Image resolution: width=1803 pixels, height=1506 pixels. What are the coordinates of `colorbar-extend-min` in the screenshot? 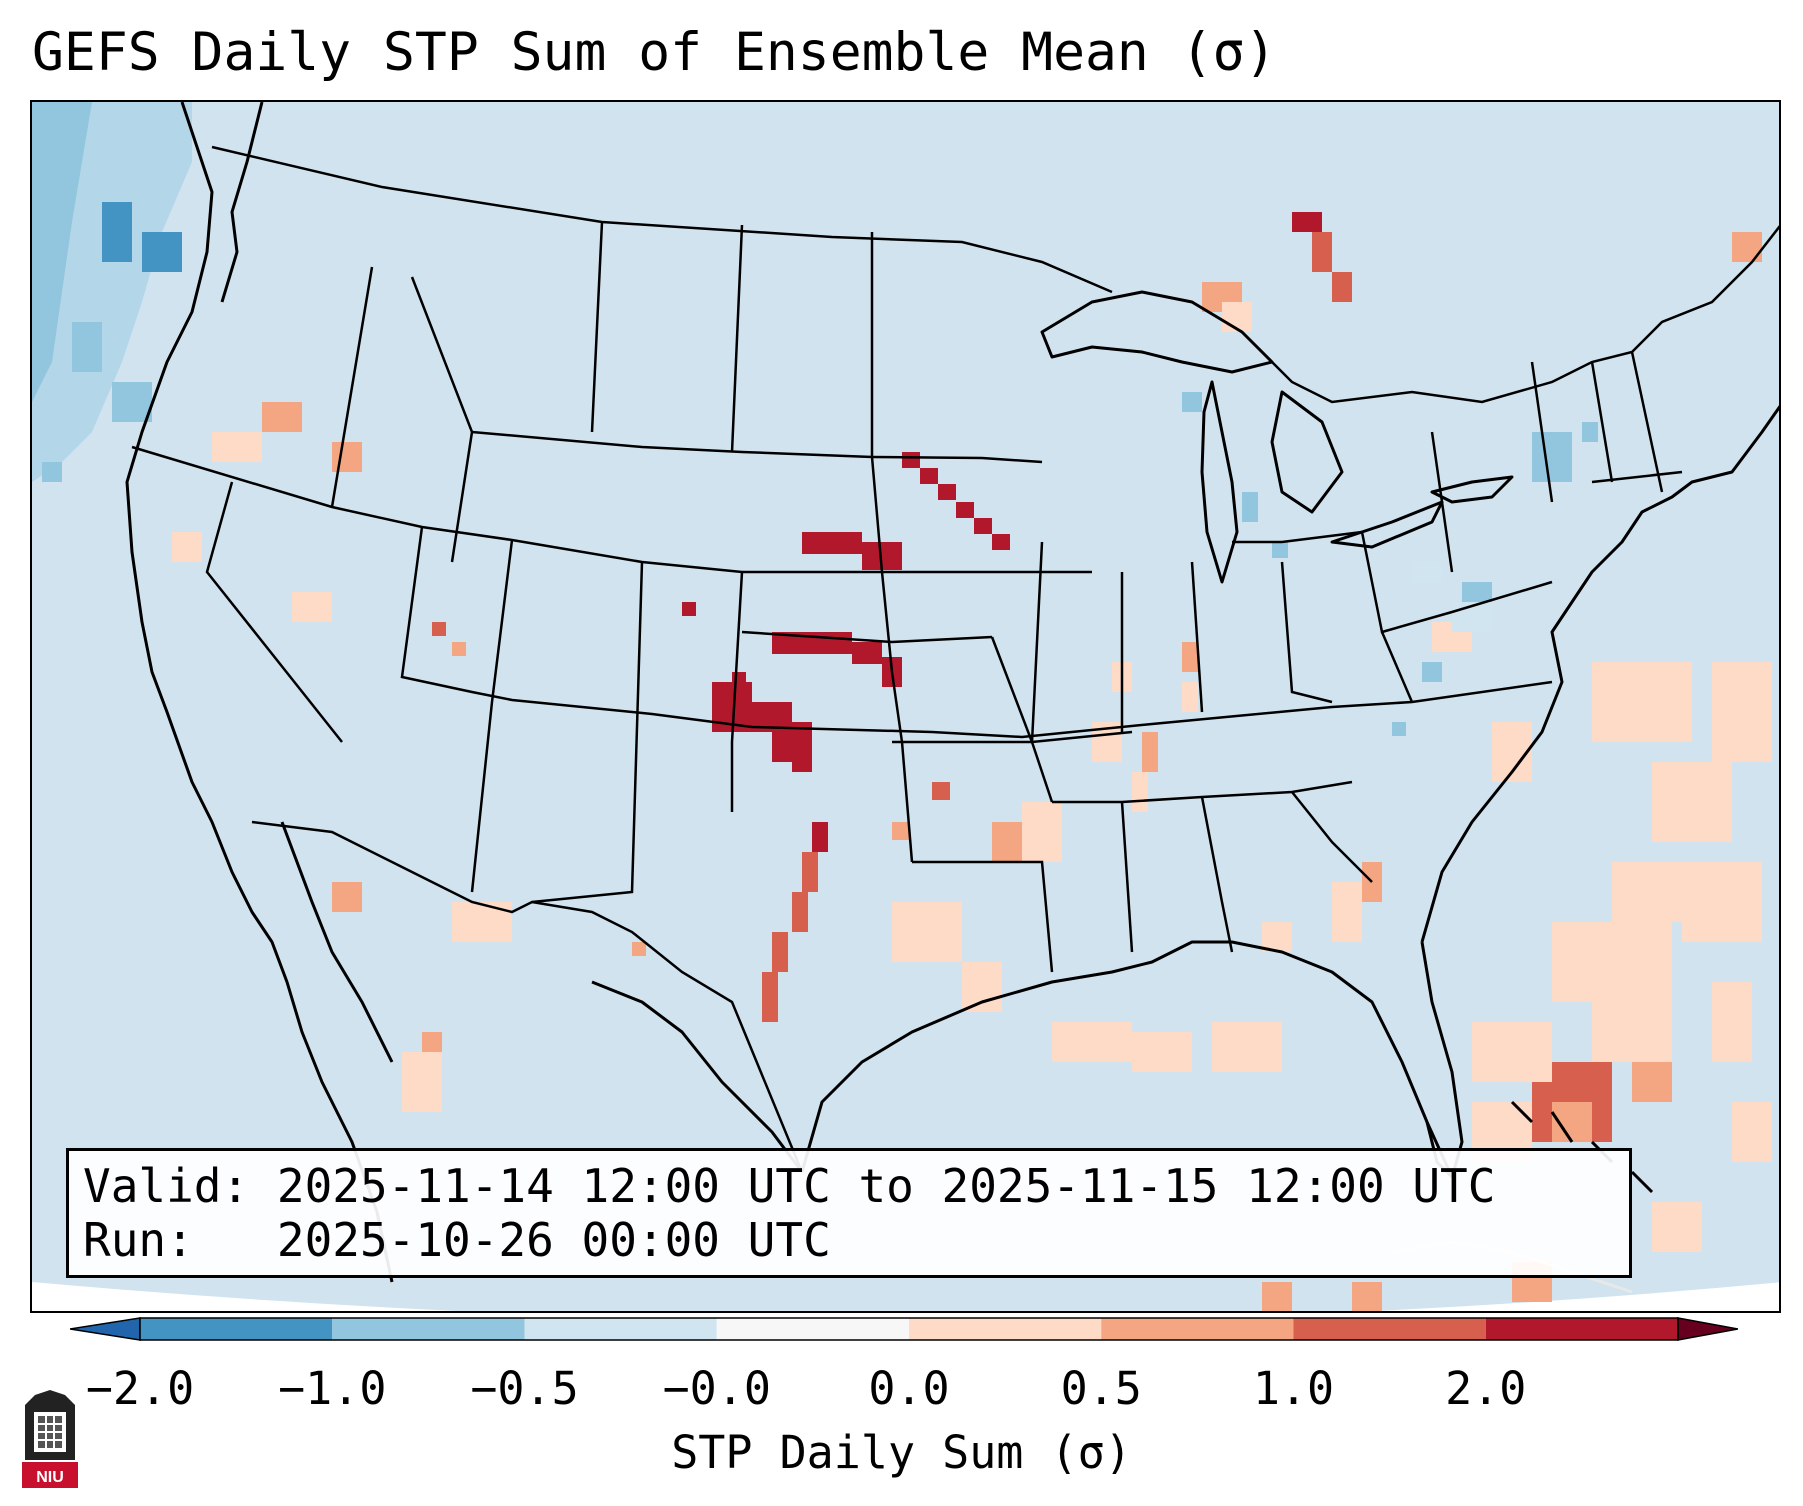 It's located at (105, 1329).